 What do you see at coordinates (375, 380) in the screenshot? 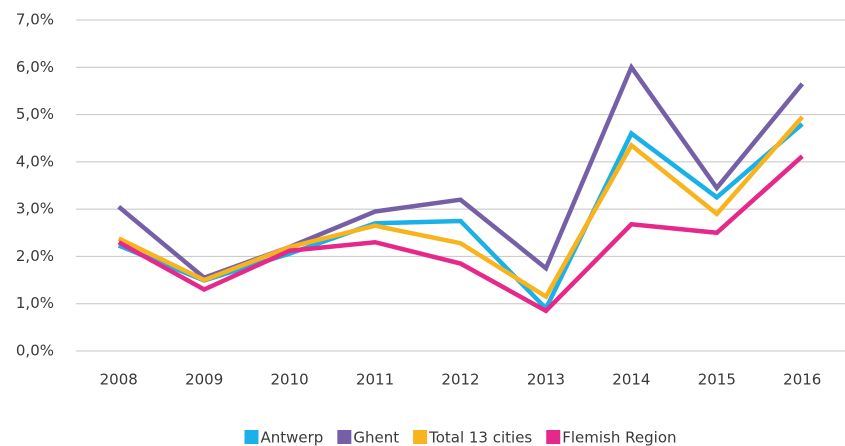
I see `x-tick-label: 2011` at bounding box center [375, 380].